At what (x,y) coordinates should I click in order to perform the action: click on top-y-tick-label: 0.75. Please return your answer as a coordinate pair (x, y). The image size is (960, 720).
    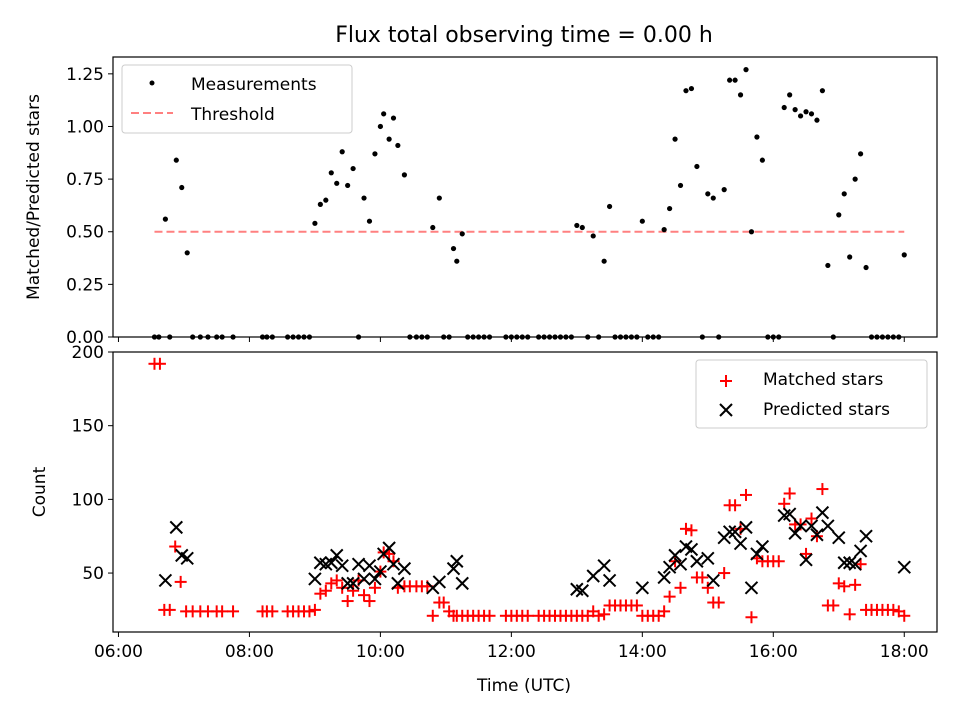
    Looking at the image, I should click on (85, 180).